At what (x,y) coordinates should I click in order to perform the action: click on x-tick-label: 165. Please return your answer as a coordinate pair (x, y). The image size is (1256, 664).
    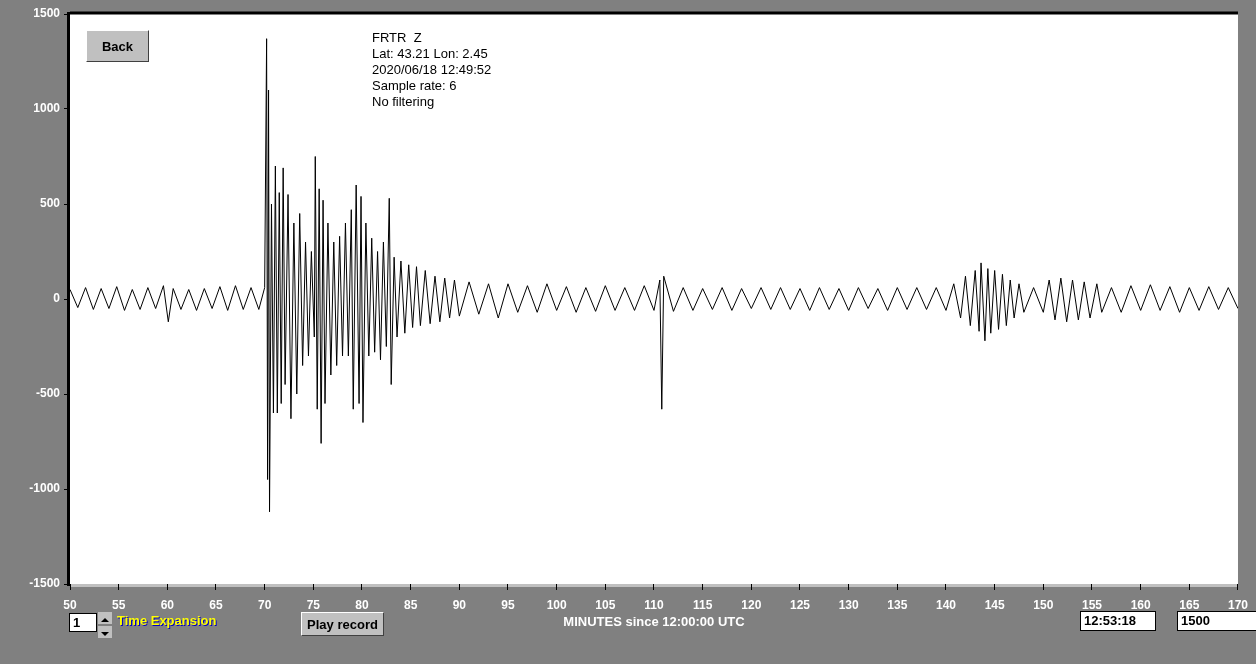
    Looking at the image, I should click on (1189, 604).